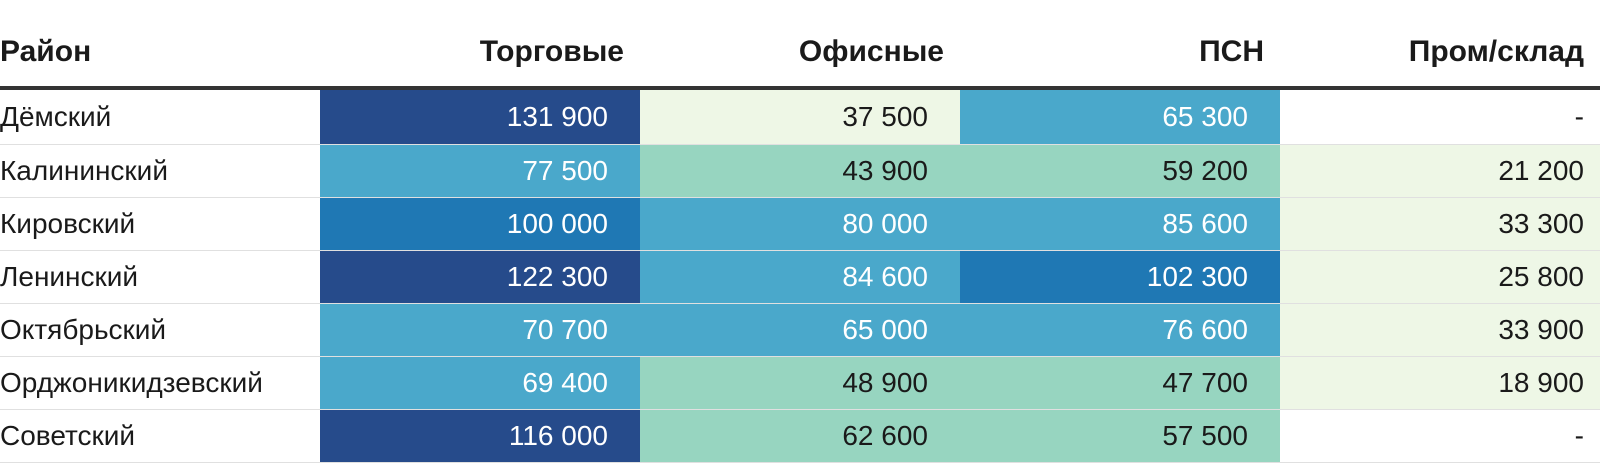 The height and width of the screenshot is (470, 1600). What do you see at coordinates (1120, 224) in the screenshot?
I see `value-cell-psn: 85 600` at bounding box center [1120, 224].